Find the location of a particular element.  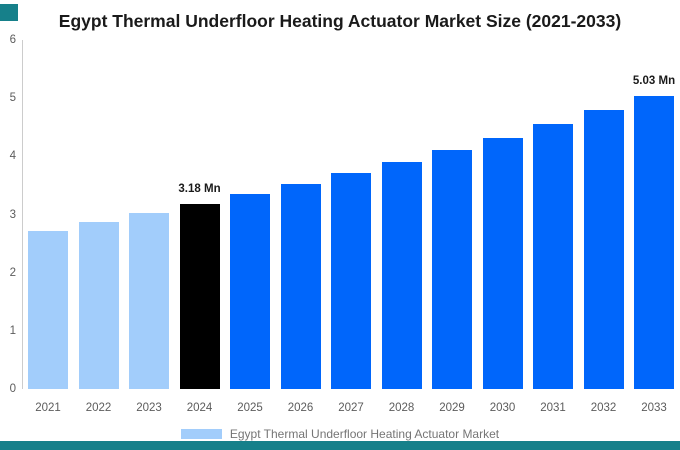

bar-slot-2027: 2027 is located at coordinates (351, 227).